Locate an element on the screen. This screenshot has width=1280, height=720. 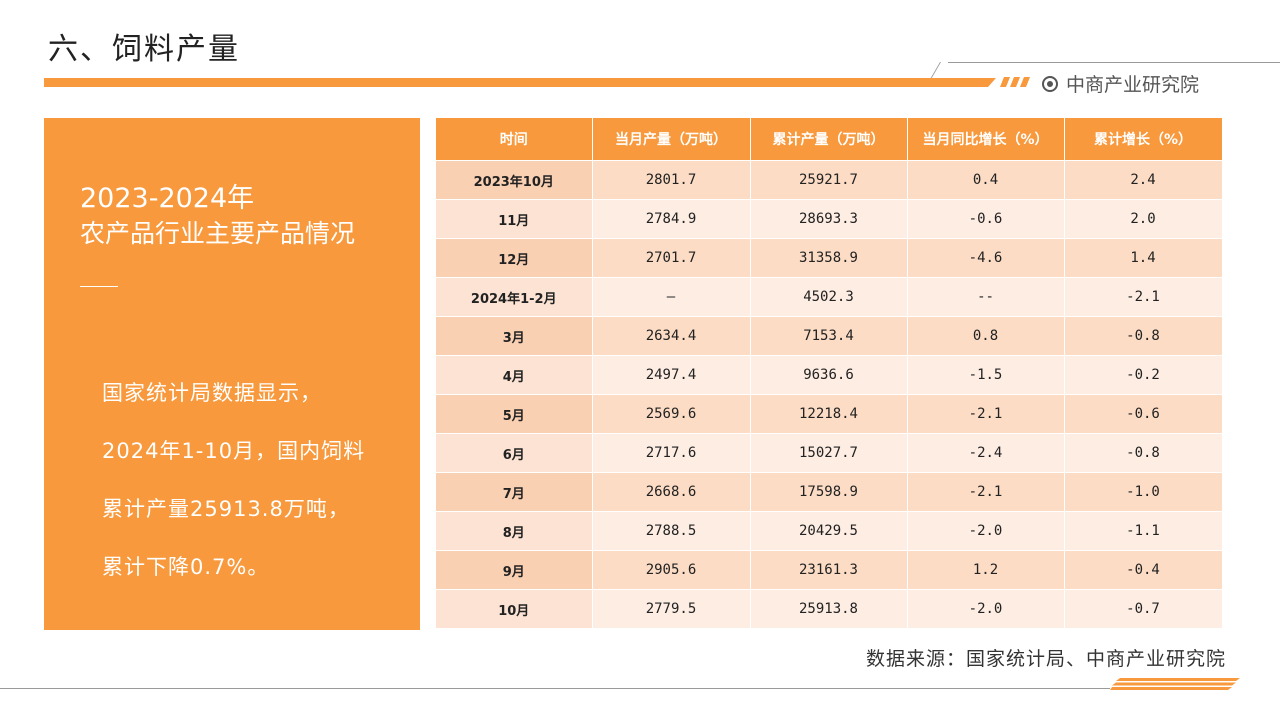
cell-cumulative-output: 15027.7 is located at coordinates (829, 453).